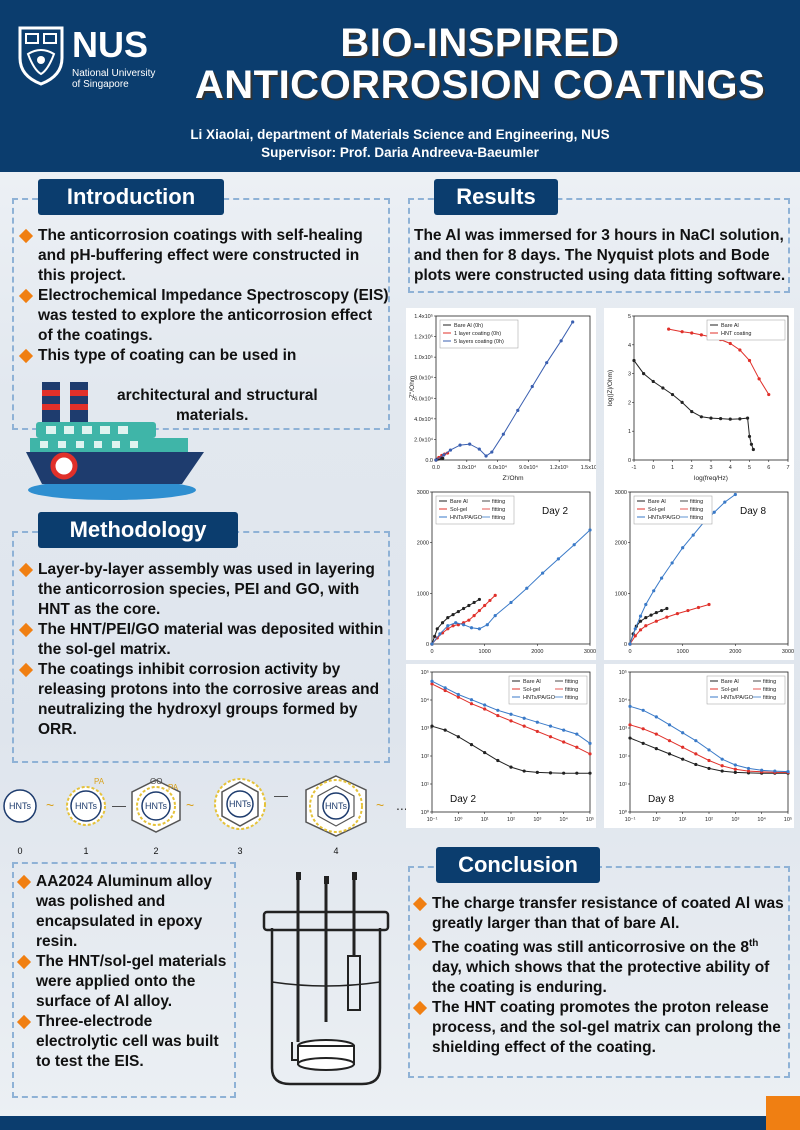  I want to click on x-tick-label: 10¹, so click(485, 820).